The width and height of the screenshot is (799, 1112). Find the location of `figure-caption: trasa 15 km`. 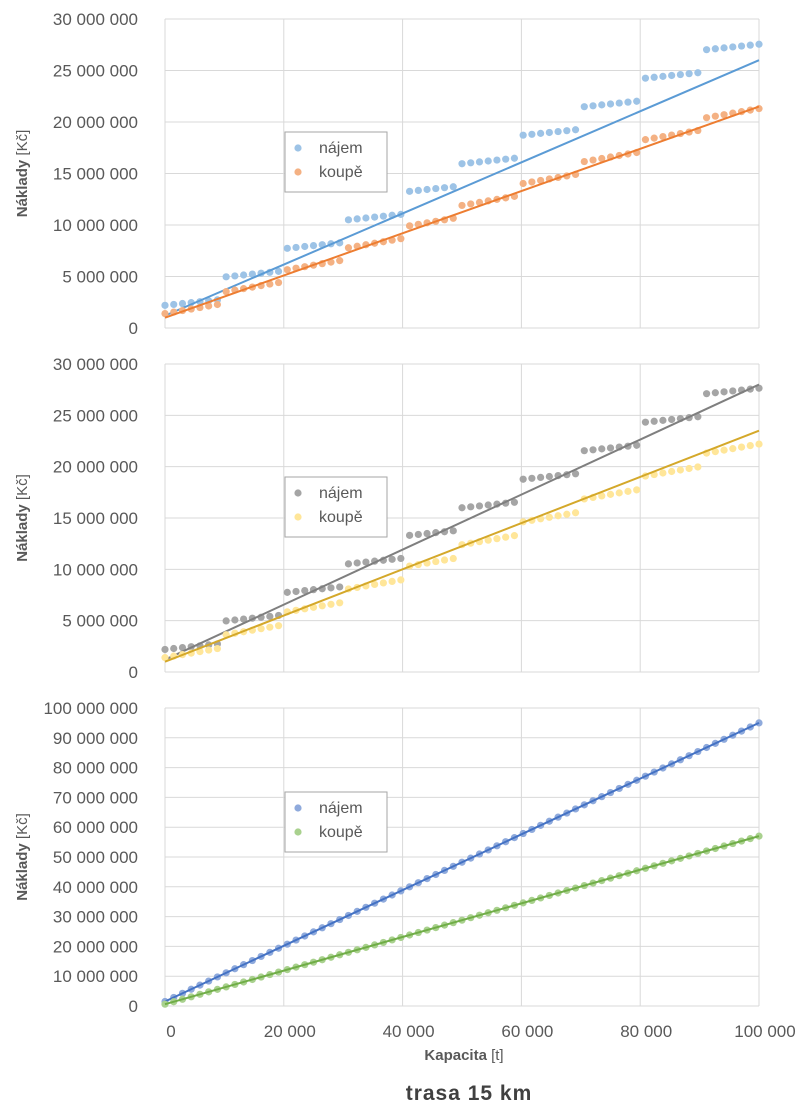

figure-caption: trasa 15 km is located at coordinates (469, 1093).